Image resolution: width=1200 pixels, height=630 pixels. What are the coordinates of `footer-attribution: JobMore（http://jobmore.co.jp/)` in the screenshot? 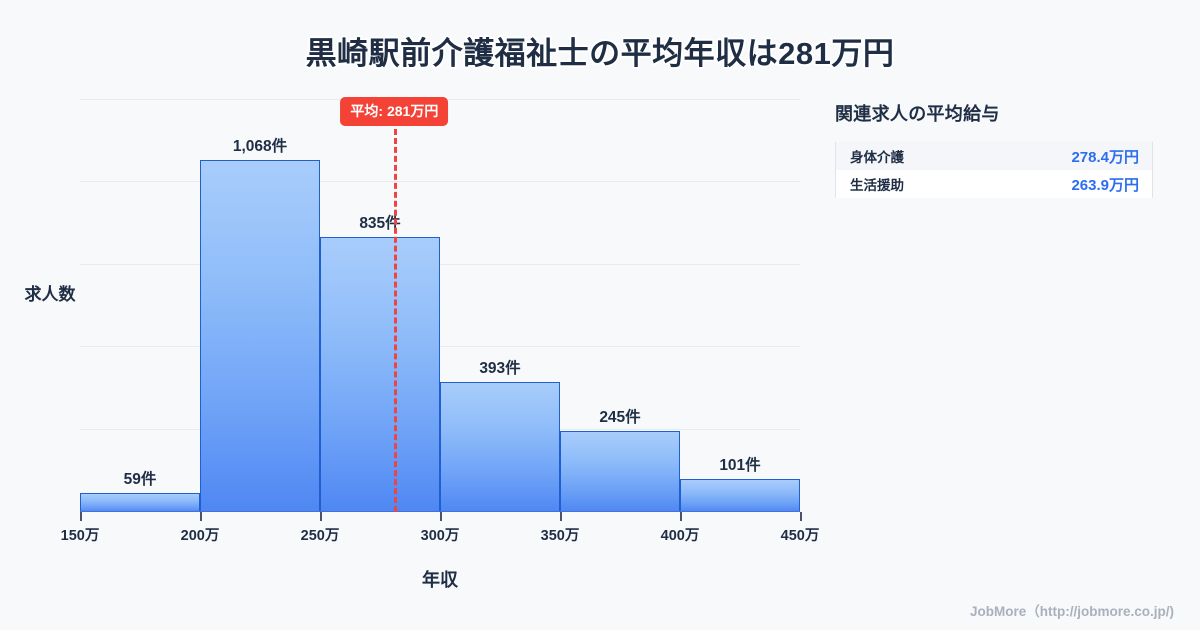 It's located at (1072, 611).